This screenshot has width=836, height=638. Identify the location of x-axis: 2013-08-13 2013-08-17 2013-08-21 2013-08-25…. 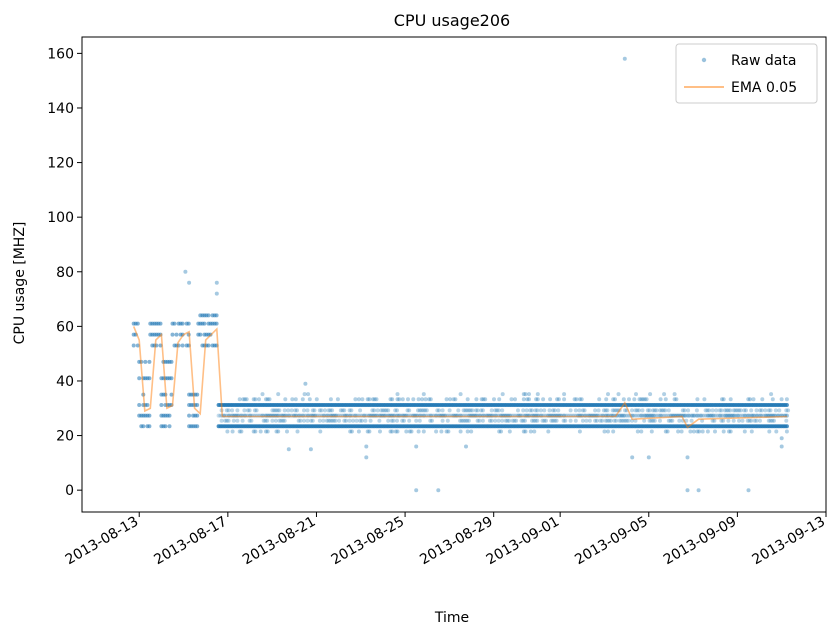
(445, 540).